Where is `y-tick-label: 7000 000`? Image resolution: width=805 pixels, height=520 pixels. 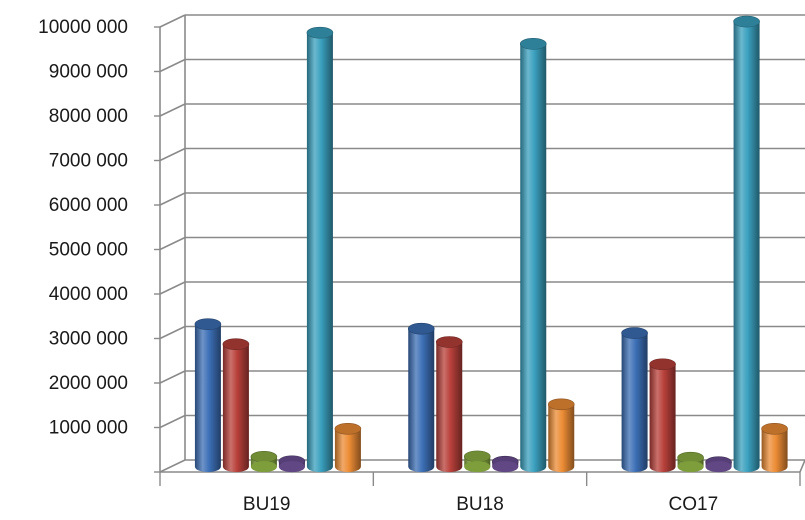
y-tick-label: 7000 000 is located at coordinates (88, 161).